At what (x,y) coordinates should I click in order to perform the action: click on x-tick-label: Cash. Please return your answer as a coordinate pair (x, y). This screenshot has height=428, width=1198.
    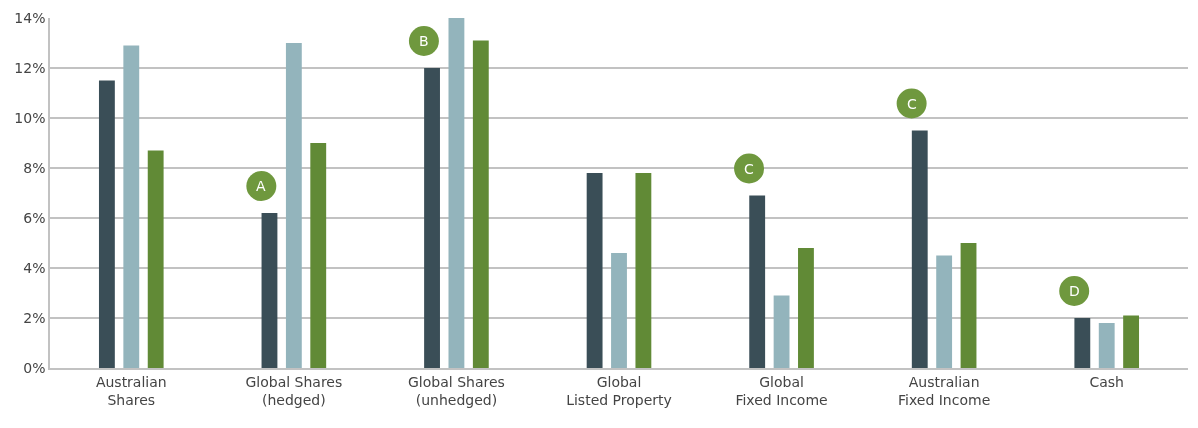
    Looking at the image, I should click on (1106, 381).